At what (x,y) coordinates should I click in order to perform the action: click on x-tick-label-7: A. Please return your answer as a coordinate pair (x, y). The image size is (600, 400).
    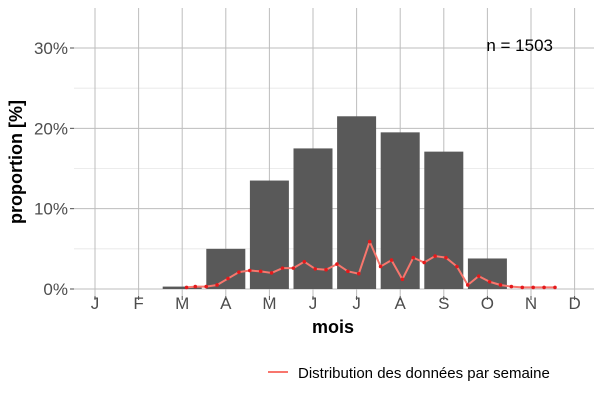
    Looking at the image, I should click on (401, 303).